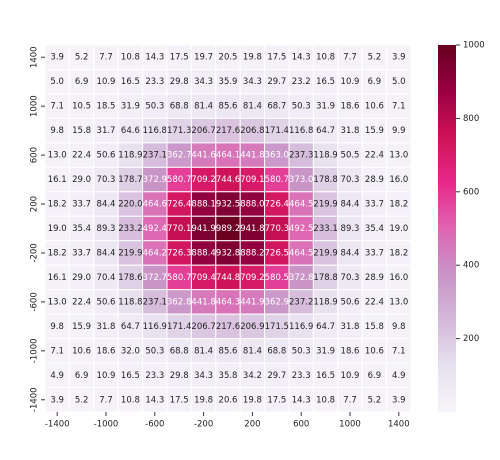 This screenshot has height=460, width=500. I want to click on cell-label: 4.9, so click(57, 376).